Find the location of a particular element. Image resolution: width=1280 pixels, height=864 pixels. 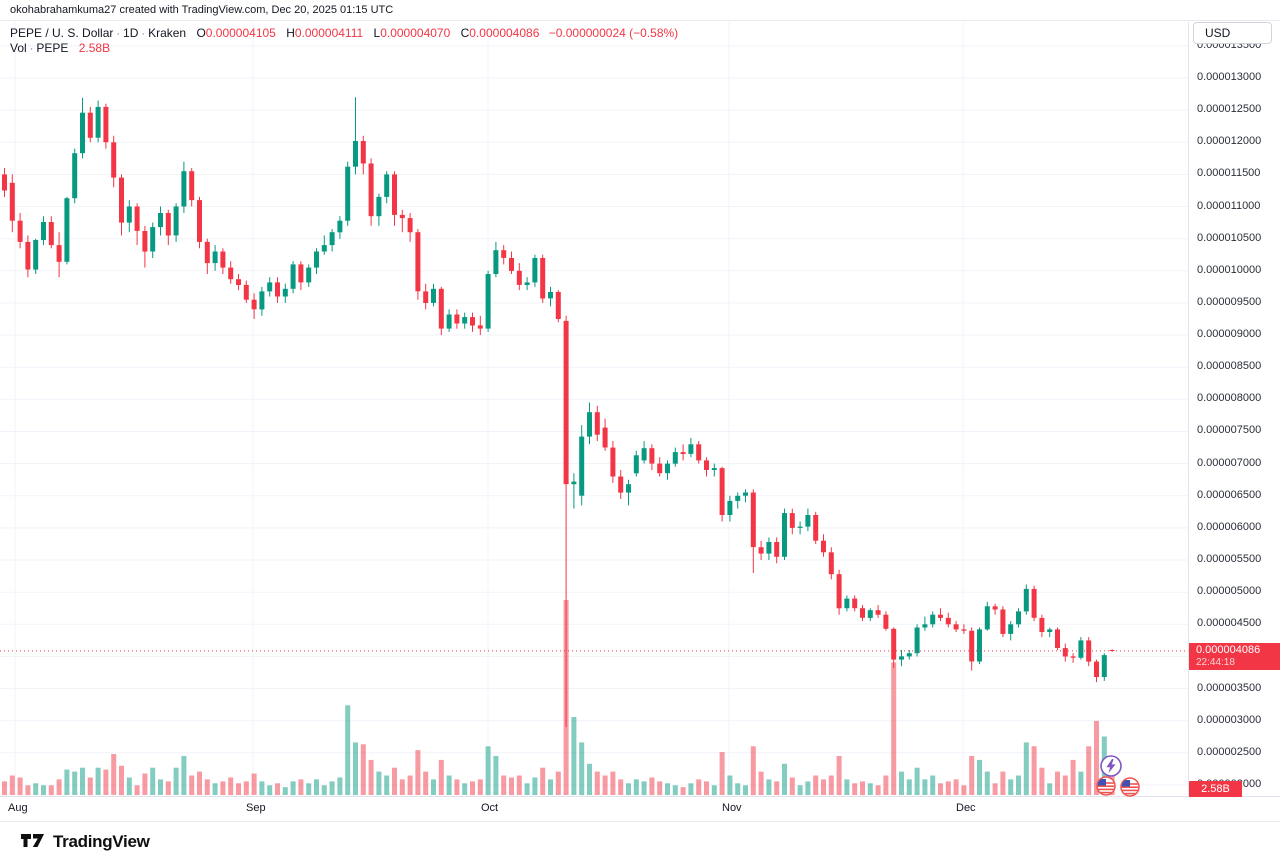

symbol-title: PEPE / U. S. Dollar is located at coordinates (62, 33).